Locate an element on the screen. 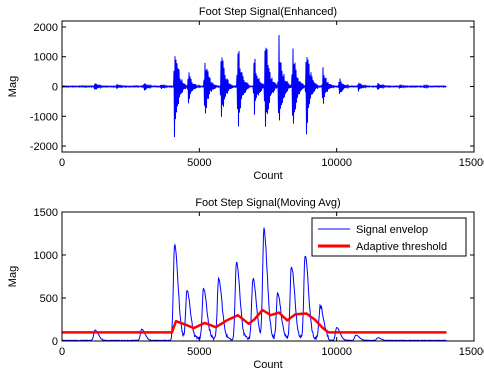  y-tick-label: 500 is located at coordinates (49, 299).